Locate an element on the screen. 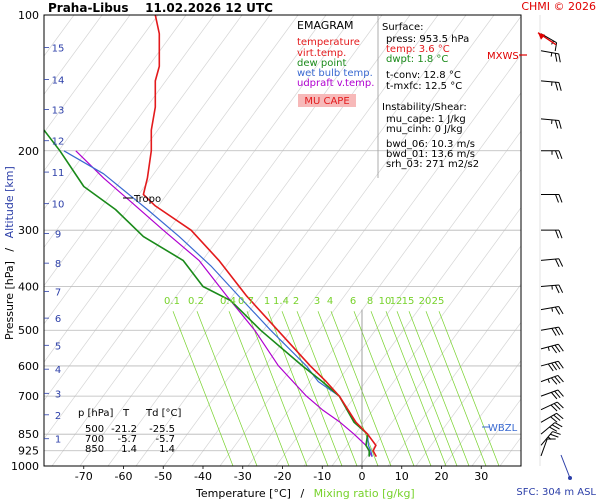  table-row-500-p: 500 is located at coordinates (94, 429).